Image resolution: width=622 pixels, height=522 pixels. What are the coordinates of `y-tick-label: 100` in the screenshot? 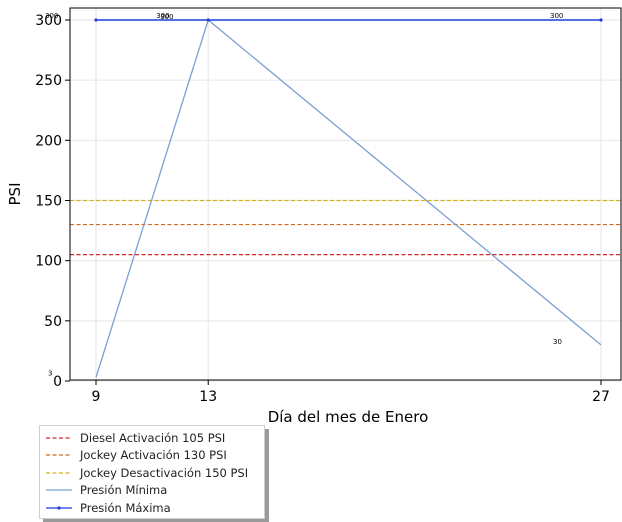 It's located at (48, 262).